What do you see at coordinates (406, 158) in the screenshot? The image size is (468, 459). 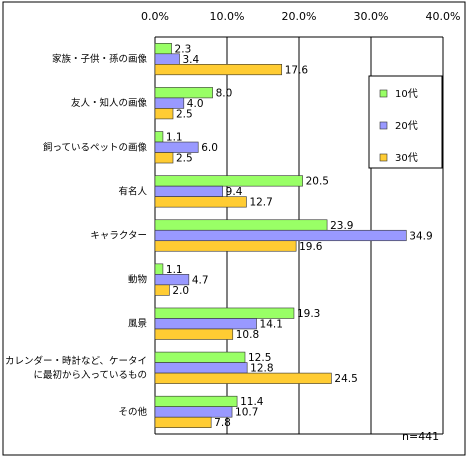 I see `legend-label: 30代` at bounding box center [406, 158].